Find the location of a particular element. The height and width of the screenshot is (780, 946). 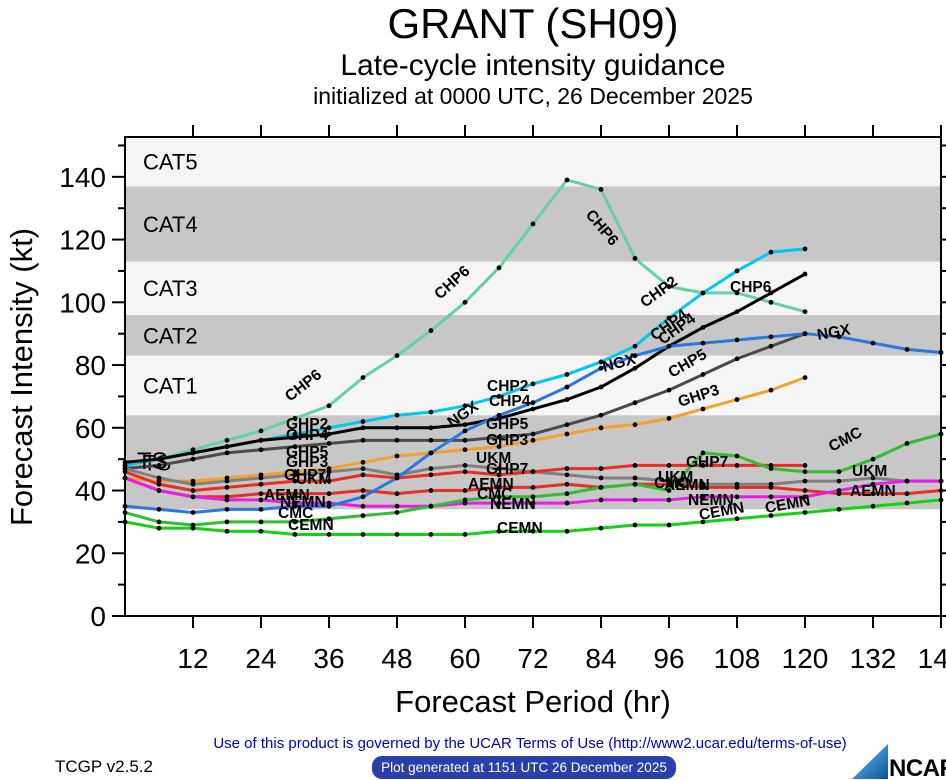

tcgp-version-label: TCGP v2.5.2 is located at coordinates (104, 766).